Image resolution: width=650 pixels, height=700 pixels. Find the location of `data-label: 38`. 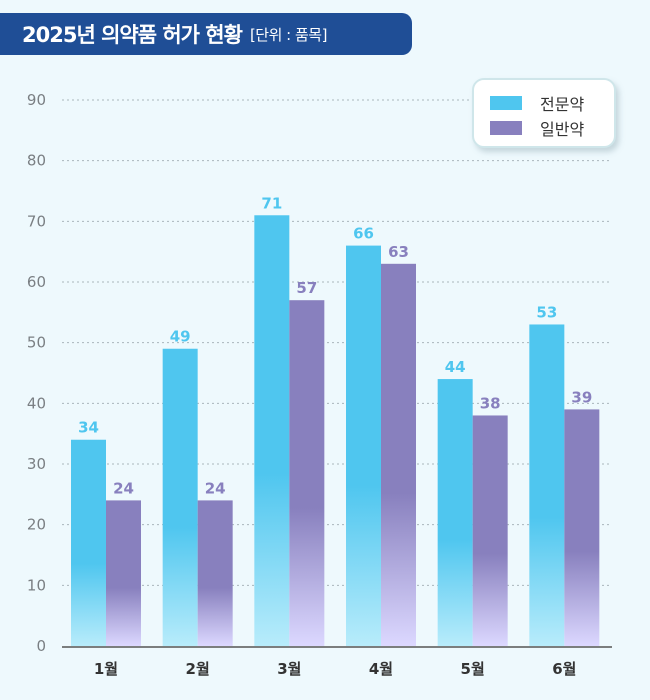

data-label: 38 is located at coordinates (490, 403).